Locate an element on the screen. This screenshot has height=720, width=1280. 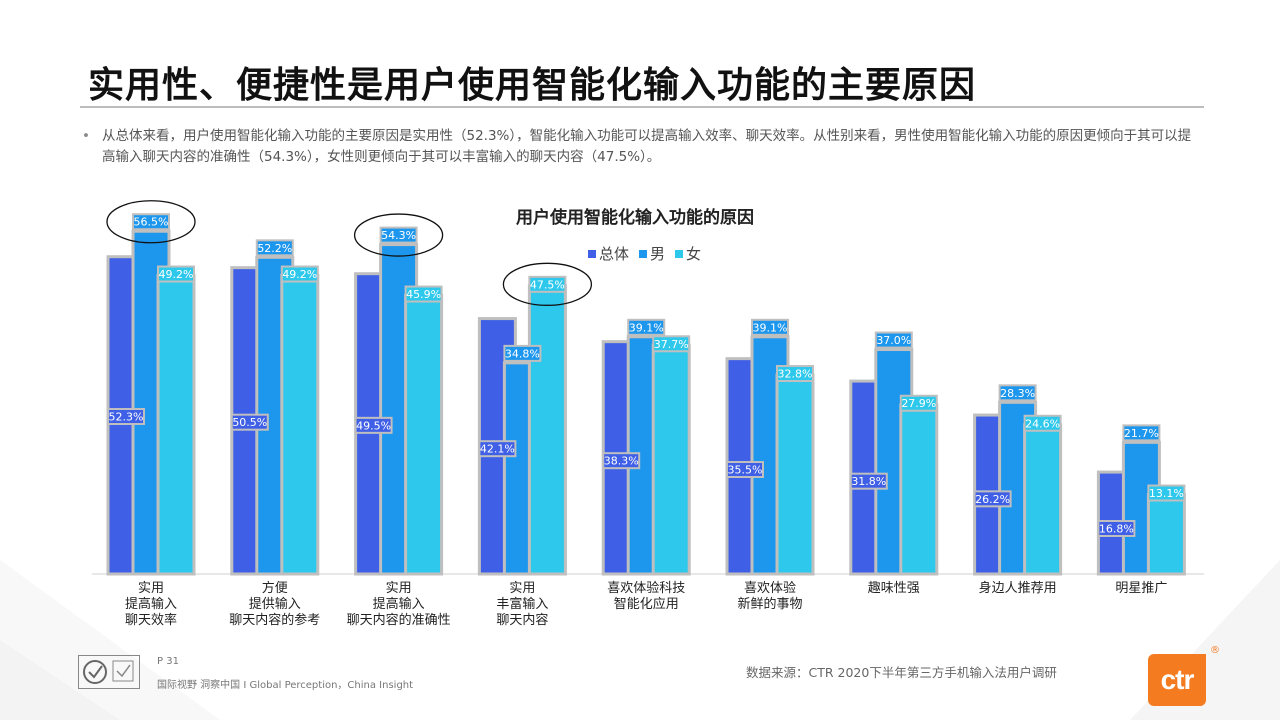
legend-label: 总体 is located at coordinates (614, 254).